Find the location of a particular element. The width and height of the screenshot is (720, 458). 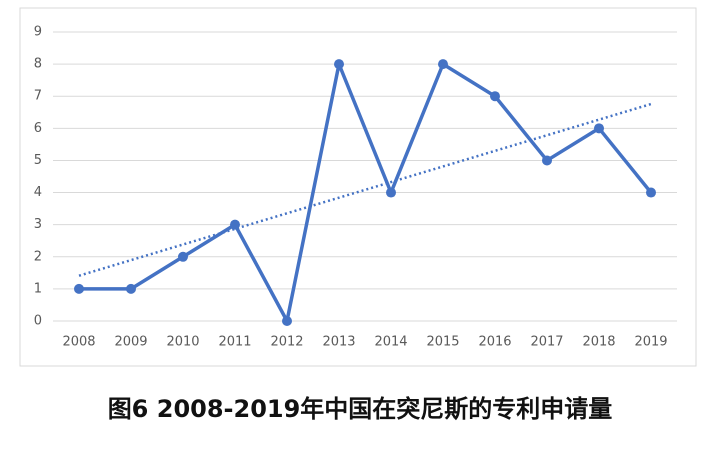

y-tick-label: 0 is located at coordinates (38, 321).